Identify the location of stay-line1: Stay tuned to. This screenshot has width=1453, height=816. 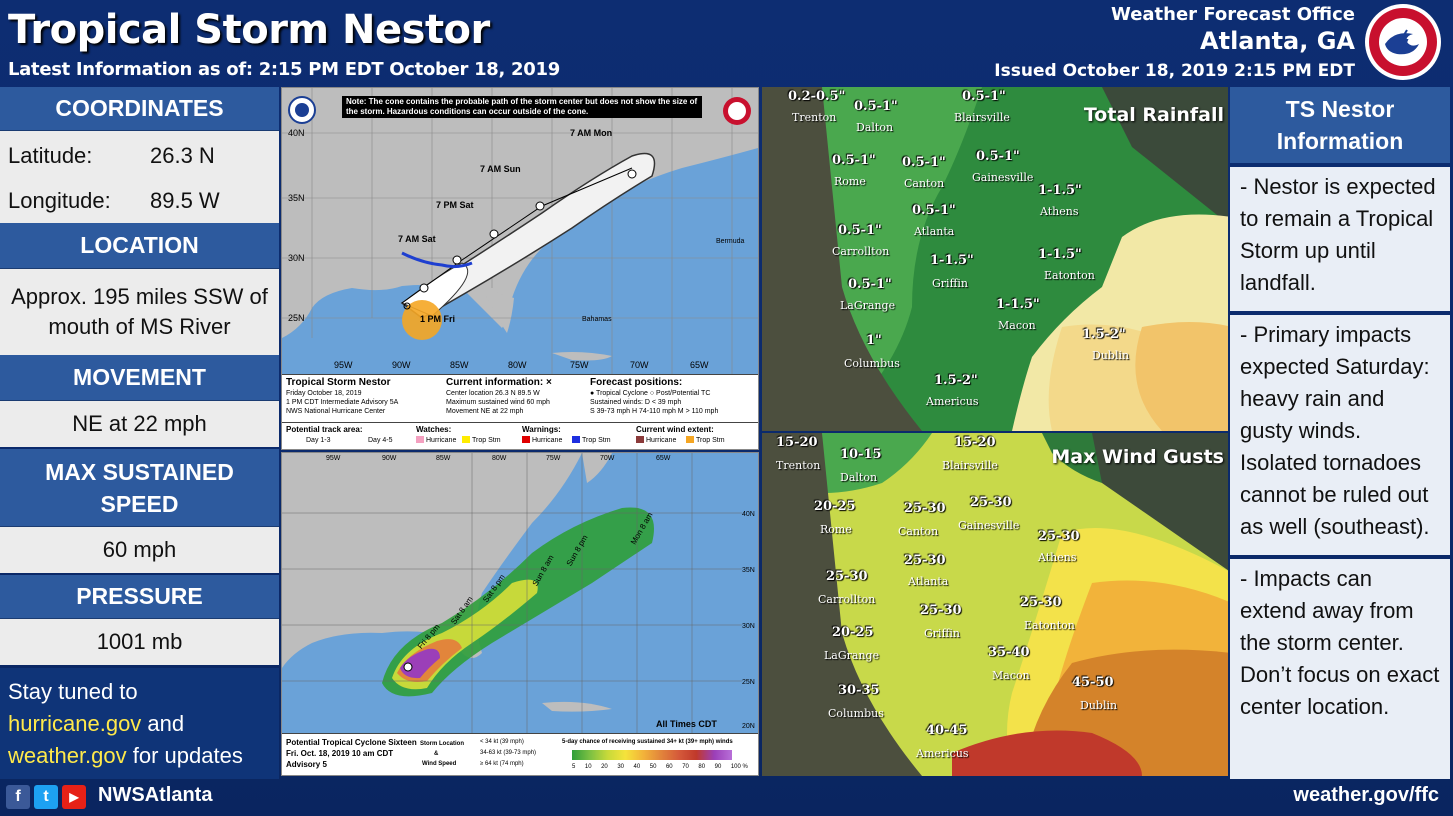
(73, 691).